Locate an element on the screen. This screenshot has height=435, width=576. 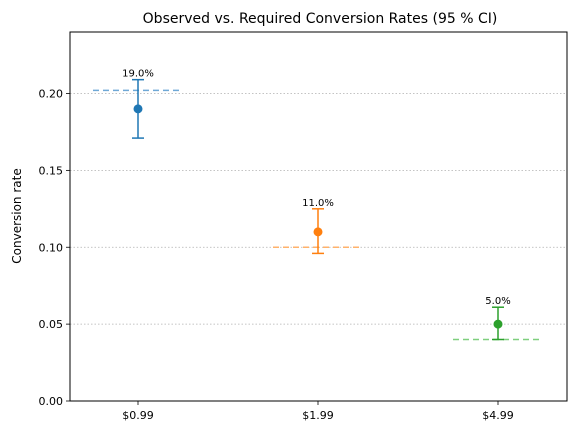
data-label: 5.0% is located at coordinates (497, 301).